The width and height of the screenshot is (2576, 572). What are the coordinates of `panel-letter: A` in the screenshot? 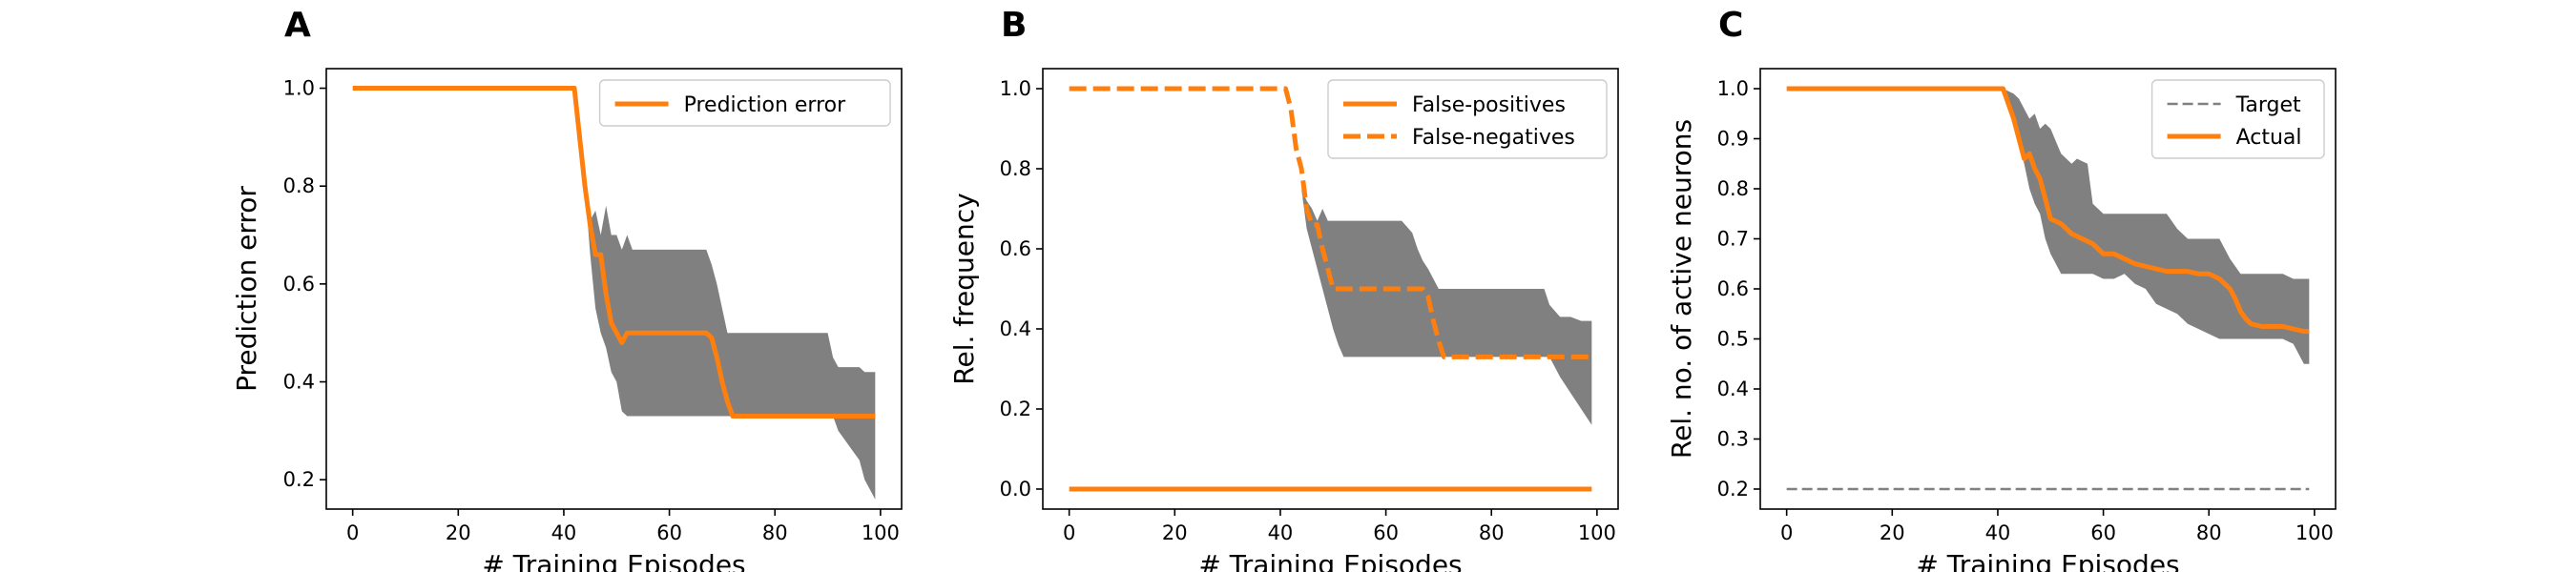 It's located at (297, 26).